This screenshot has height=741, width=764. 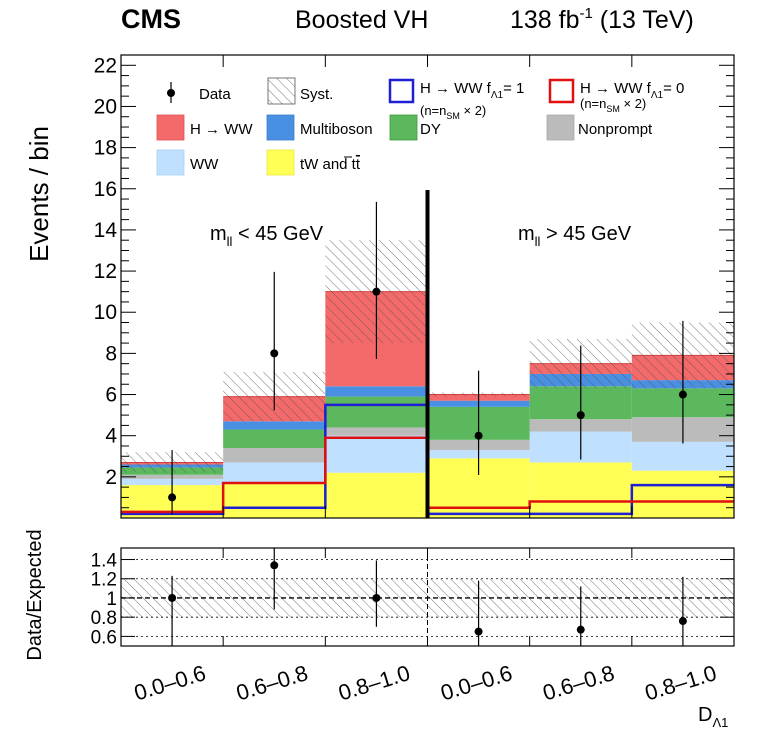 What do you see at coordinates (602, 19) in the screenshot?
I see `lumi-label: 138 fb-1 (13 TeV)` at bounding box center [602, 19].